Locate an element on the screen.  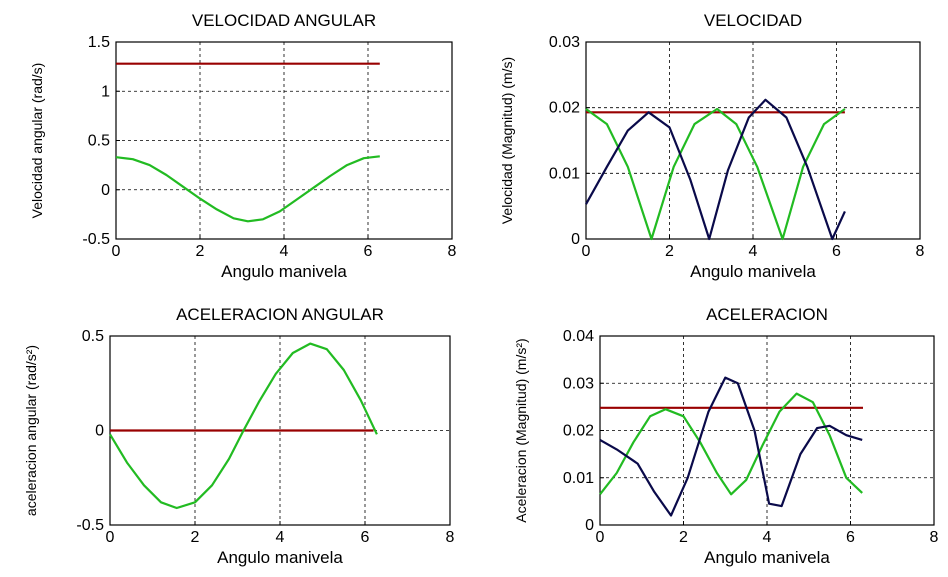
chart-title: VELOCIDAD ANGULAR is located at coordinates (284, 20).